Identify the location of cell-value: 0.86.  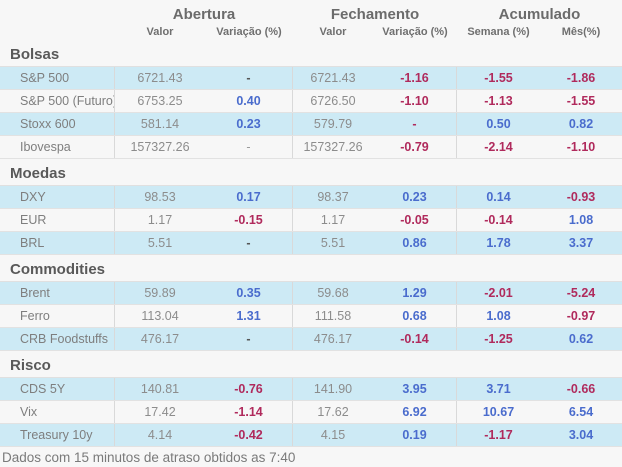
(415, 243).